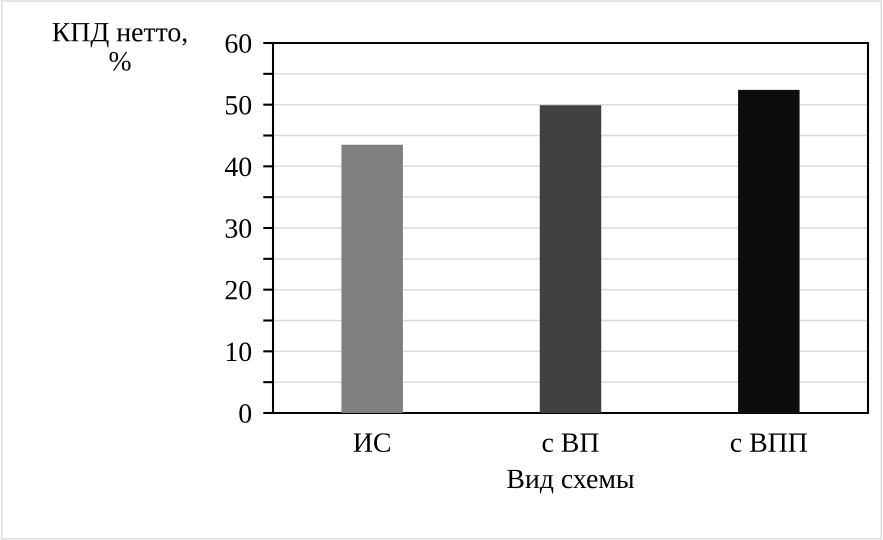 The height and width of the screenshot is (540, 883). Describe the element at coordinates (768, 443) in the screenshot. I see `x-tick-label: с ВПП` at that location.